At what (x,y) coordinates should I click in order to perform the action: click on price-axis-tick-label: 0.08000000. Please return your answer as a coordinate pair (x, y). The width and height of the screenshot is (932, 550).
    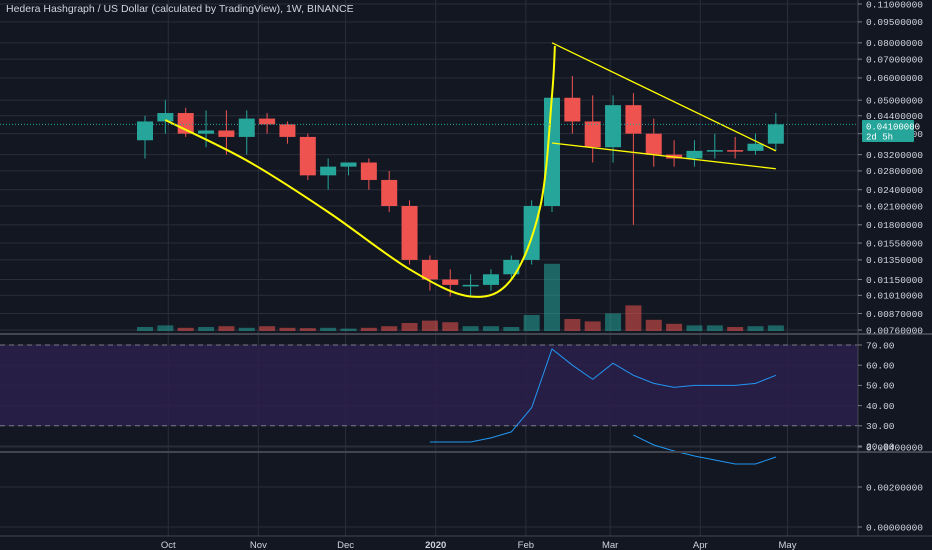
    Looking at the image, I should click on (894, 43).